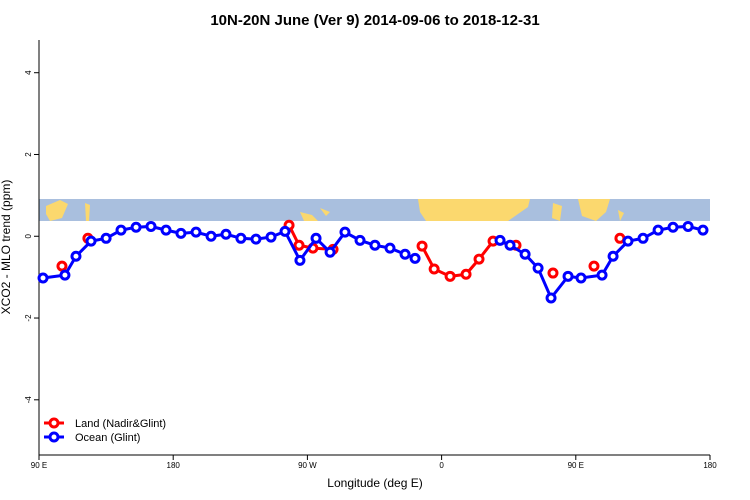 The height and width of the screenshot is (500, 750). I want to click on map-strip, so click(374, 210).